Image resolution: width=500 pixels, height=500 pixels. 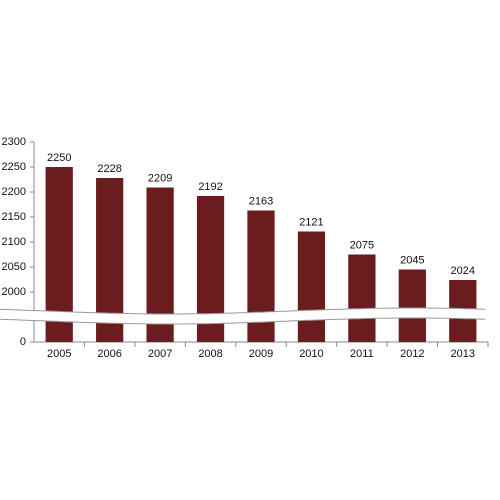 I want to click on data-label: 2121, so click(x=311, y=222).